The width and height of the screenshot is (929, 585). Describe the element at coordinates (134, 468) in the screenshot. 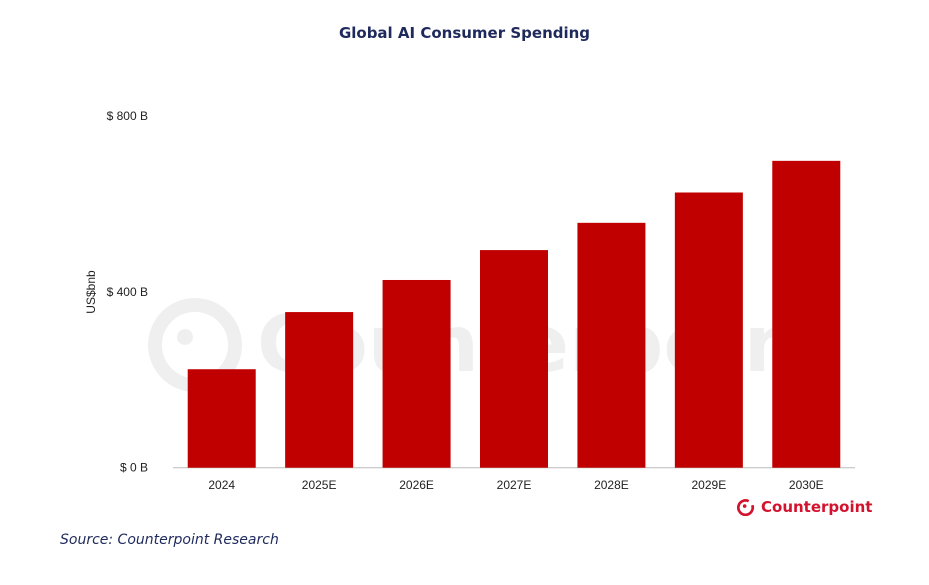

I see `y-tick-label: $ 0 B` at that location.